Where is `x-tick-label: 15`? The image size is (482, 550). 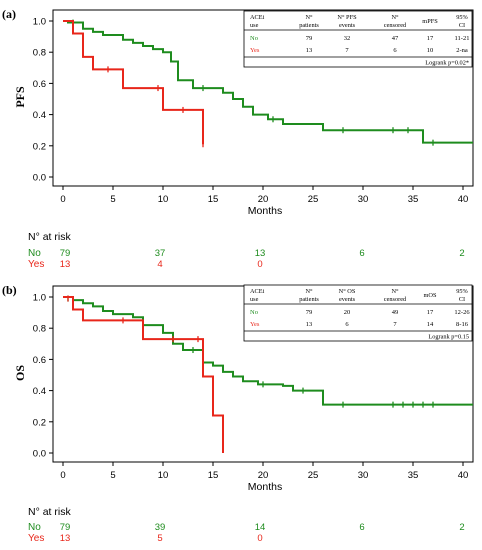 x-tick-label: 15 is located at coordinates (213, 199).